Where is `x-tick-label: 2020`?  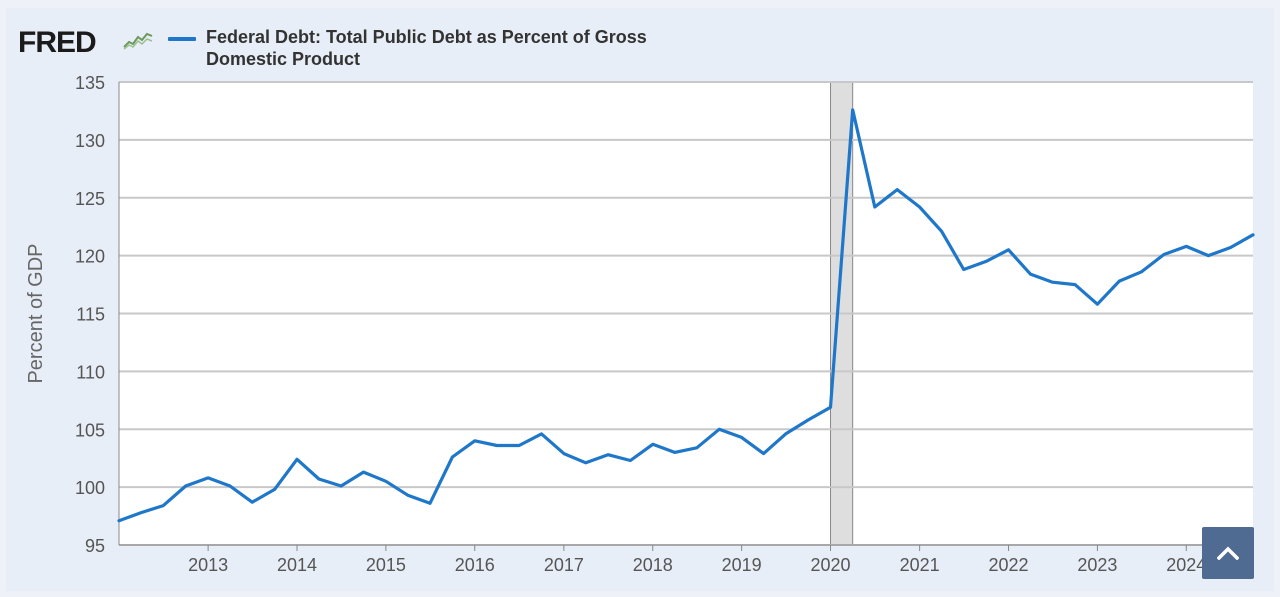 x-tick-label: 2020 is located at coordinates (830, 565).